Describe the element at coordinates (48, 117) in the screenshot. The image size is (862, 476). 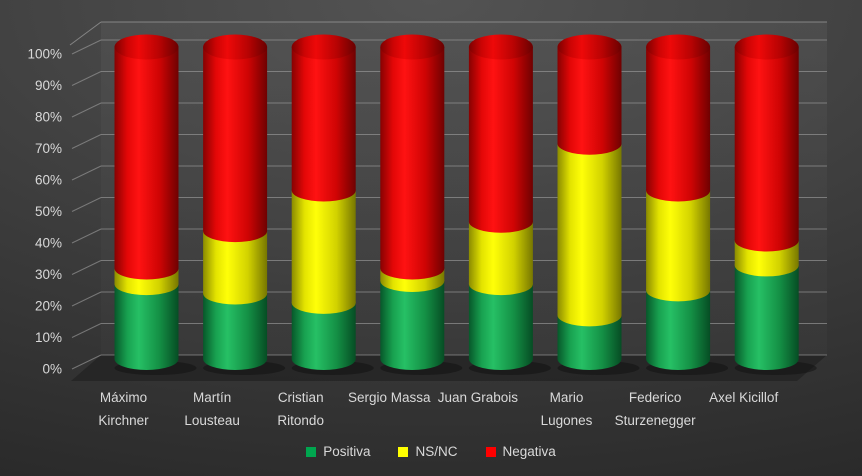
I see `y-axis-tick-label: 80%` at that location.